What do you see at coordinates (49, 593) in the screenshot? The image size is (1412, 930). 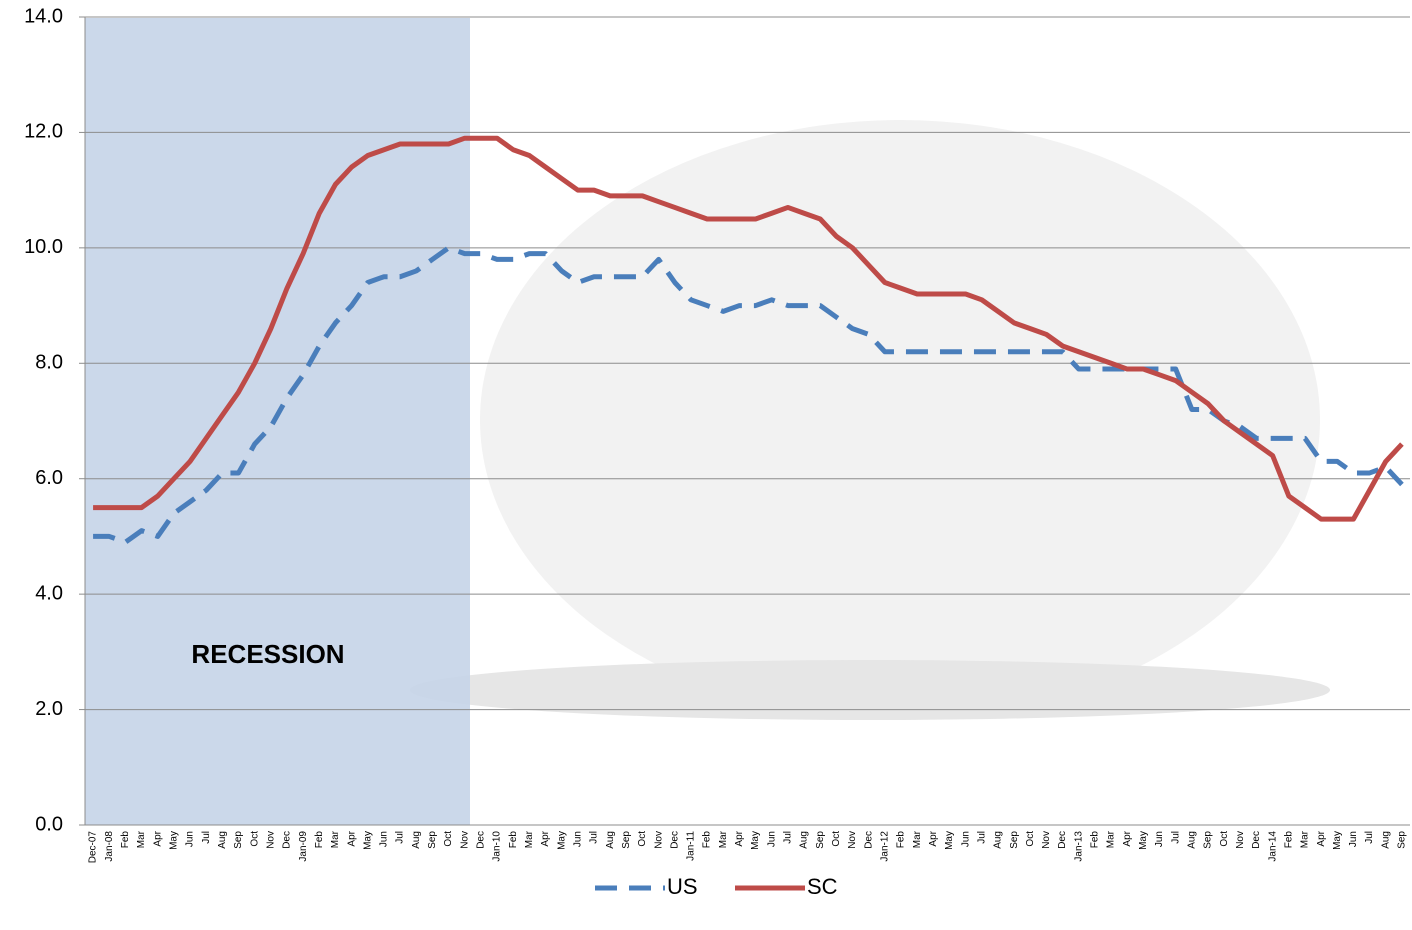 I see `y-tick-label: 4.0` at bounding box center [49, 593].